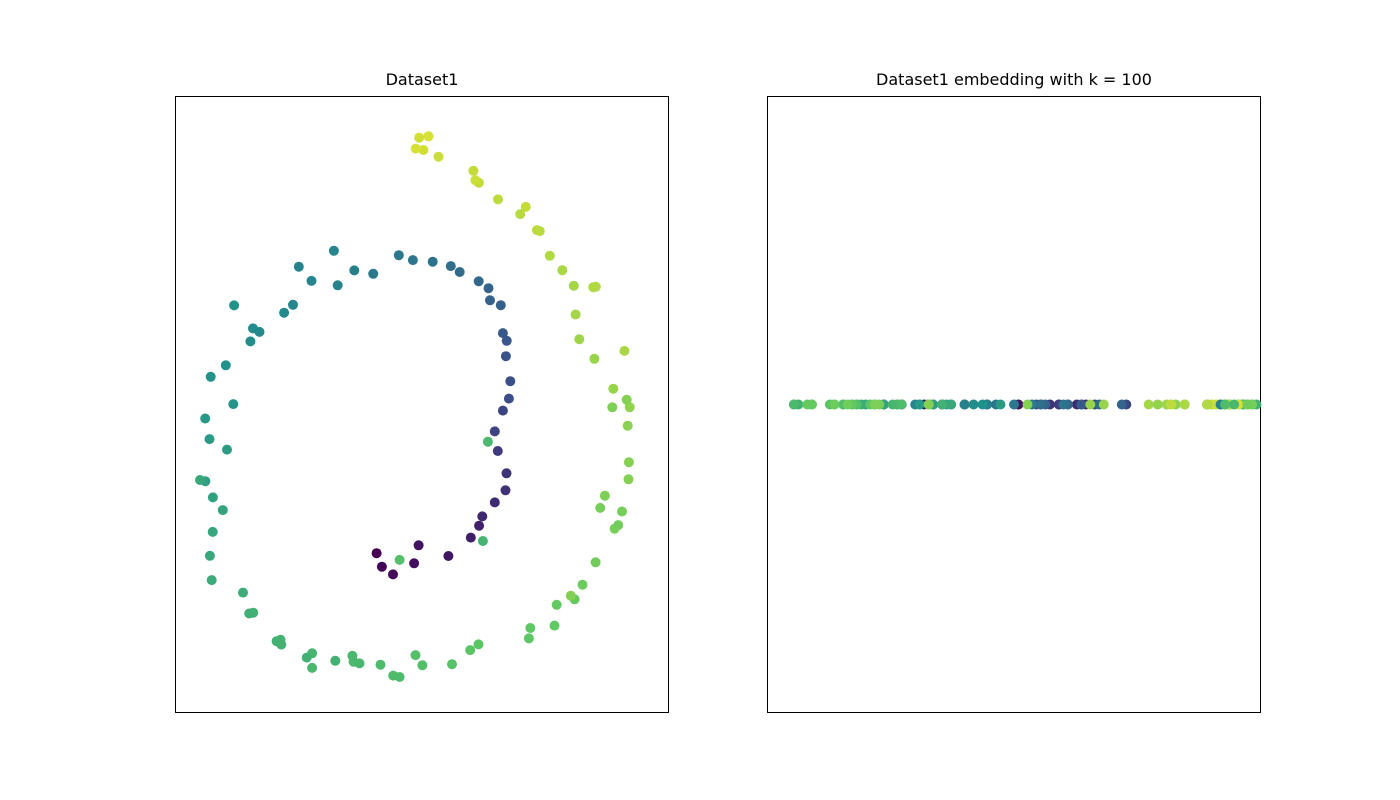 The image size is (1400, 800). I want to click on chart-title-dataset: Dataset1, so click(422, 79).